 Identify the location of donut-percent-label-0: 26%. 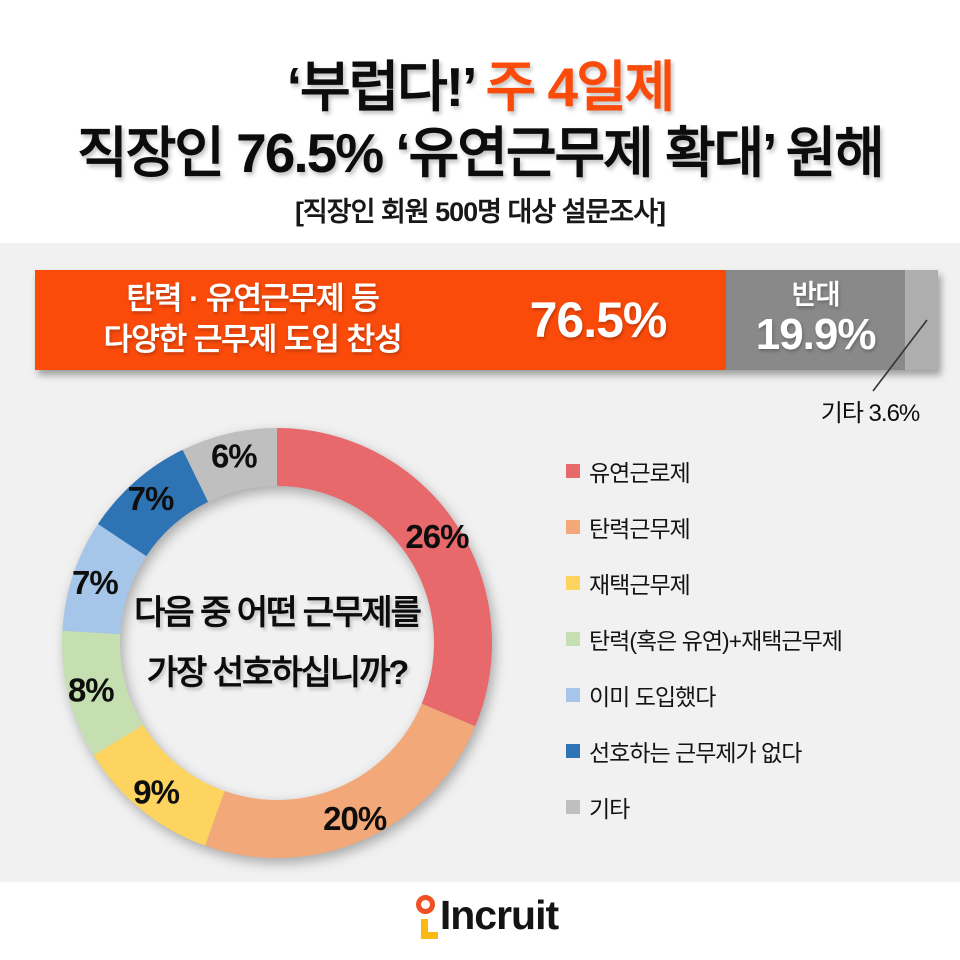
(437, 536).